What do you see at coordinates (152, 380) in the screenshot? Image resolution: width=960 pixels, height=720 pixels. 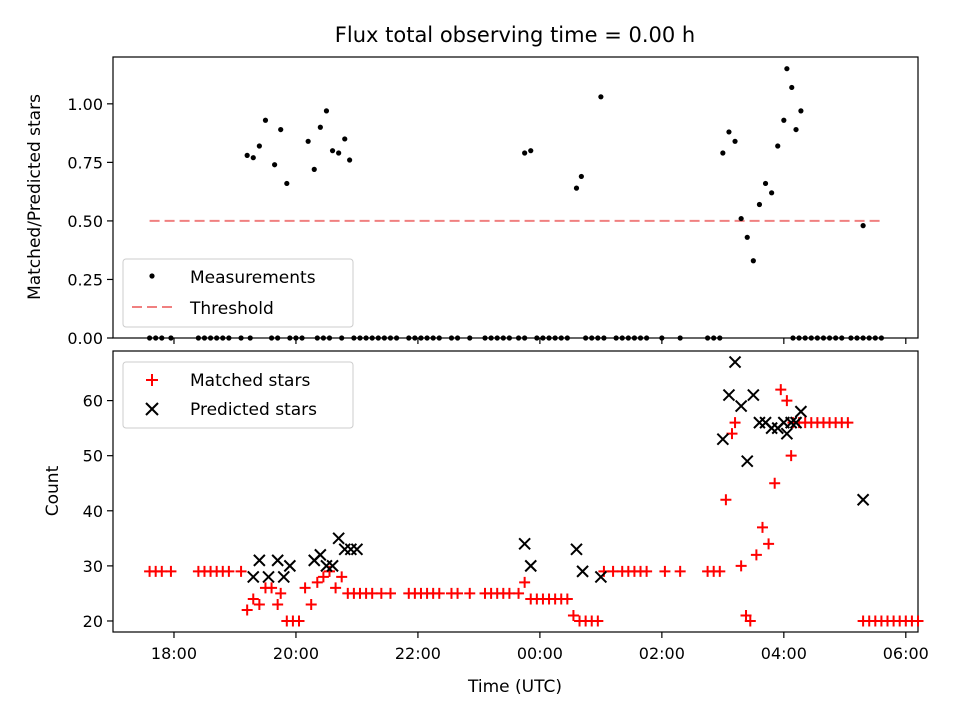 I see `legend-matched-marker` at bounding box center [152, 380].